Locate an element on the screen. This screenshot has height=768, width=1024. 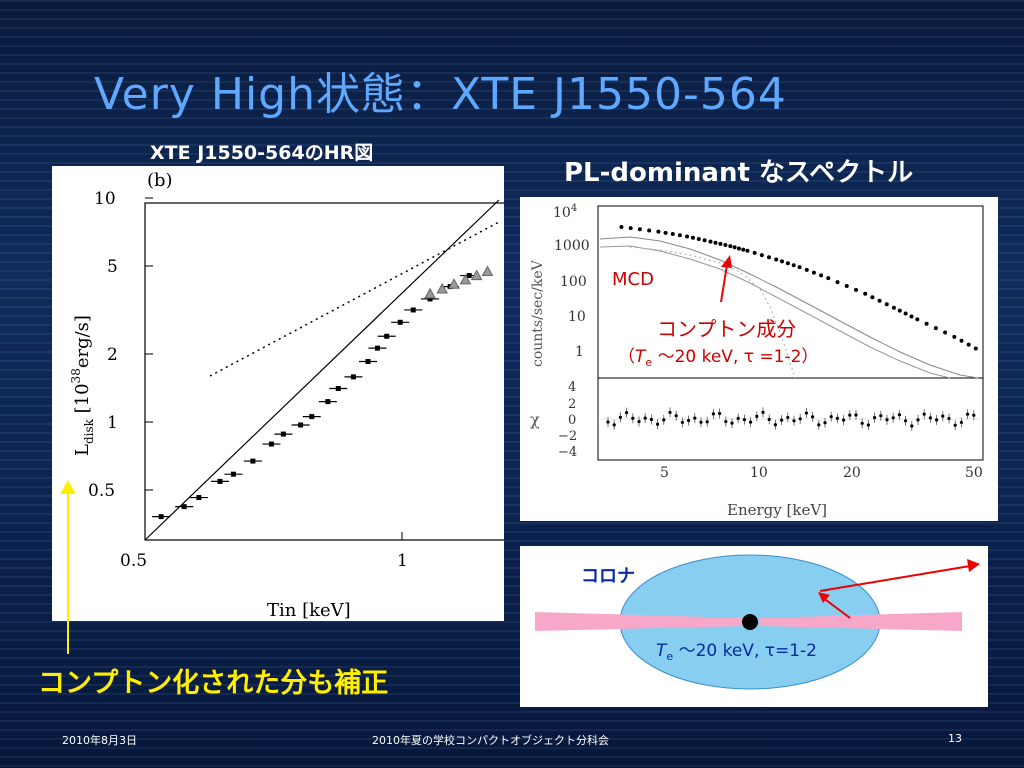
hr-ylabel-suffix: erg/s] is located at coordinates (82, 341).